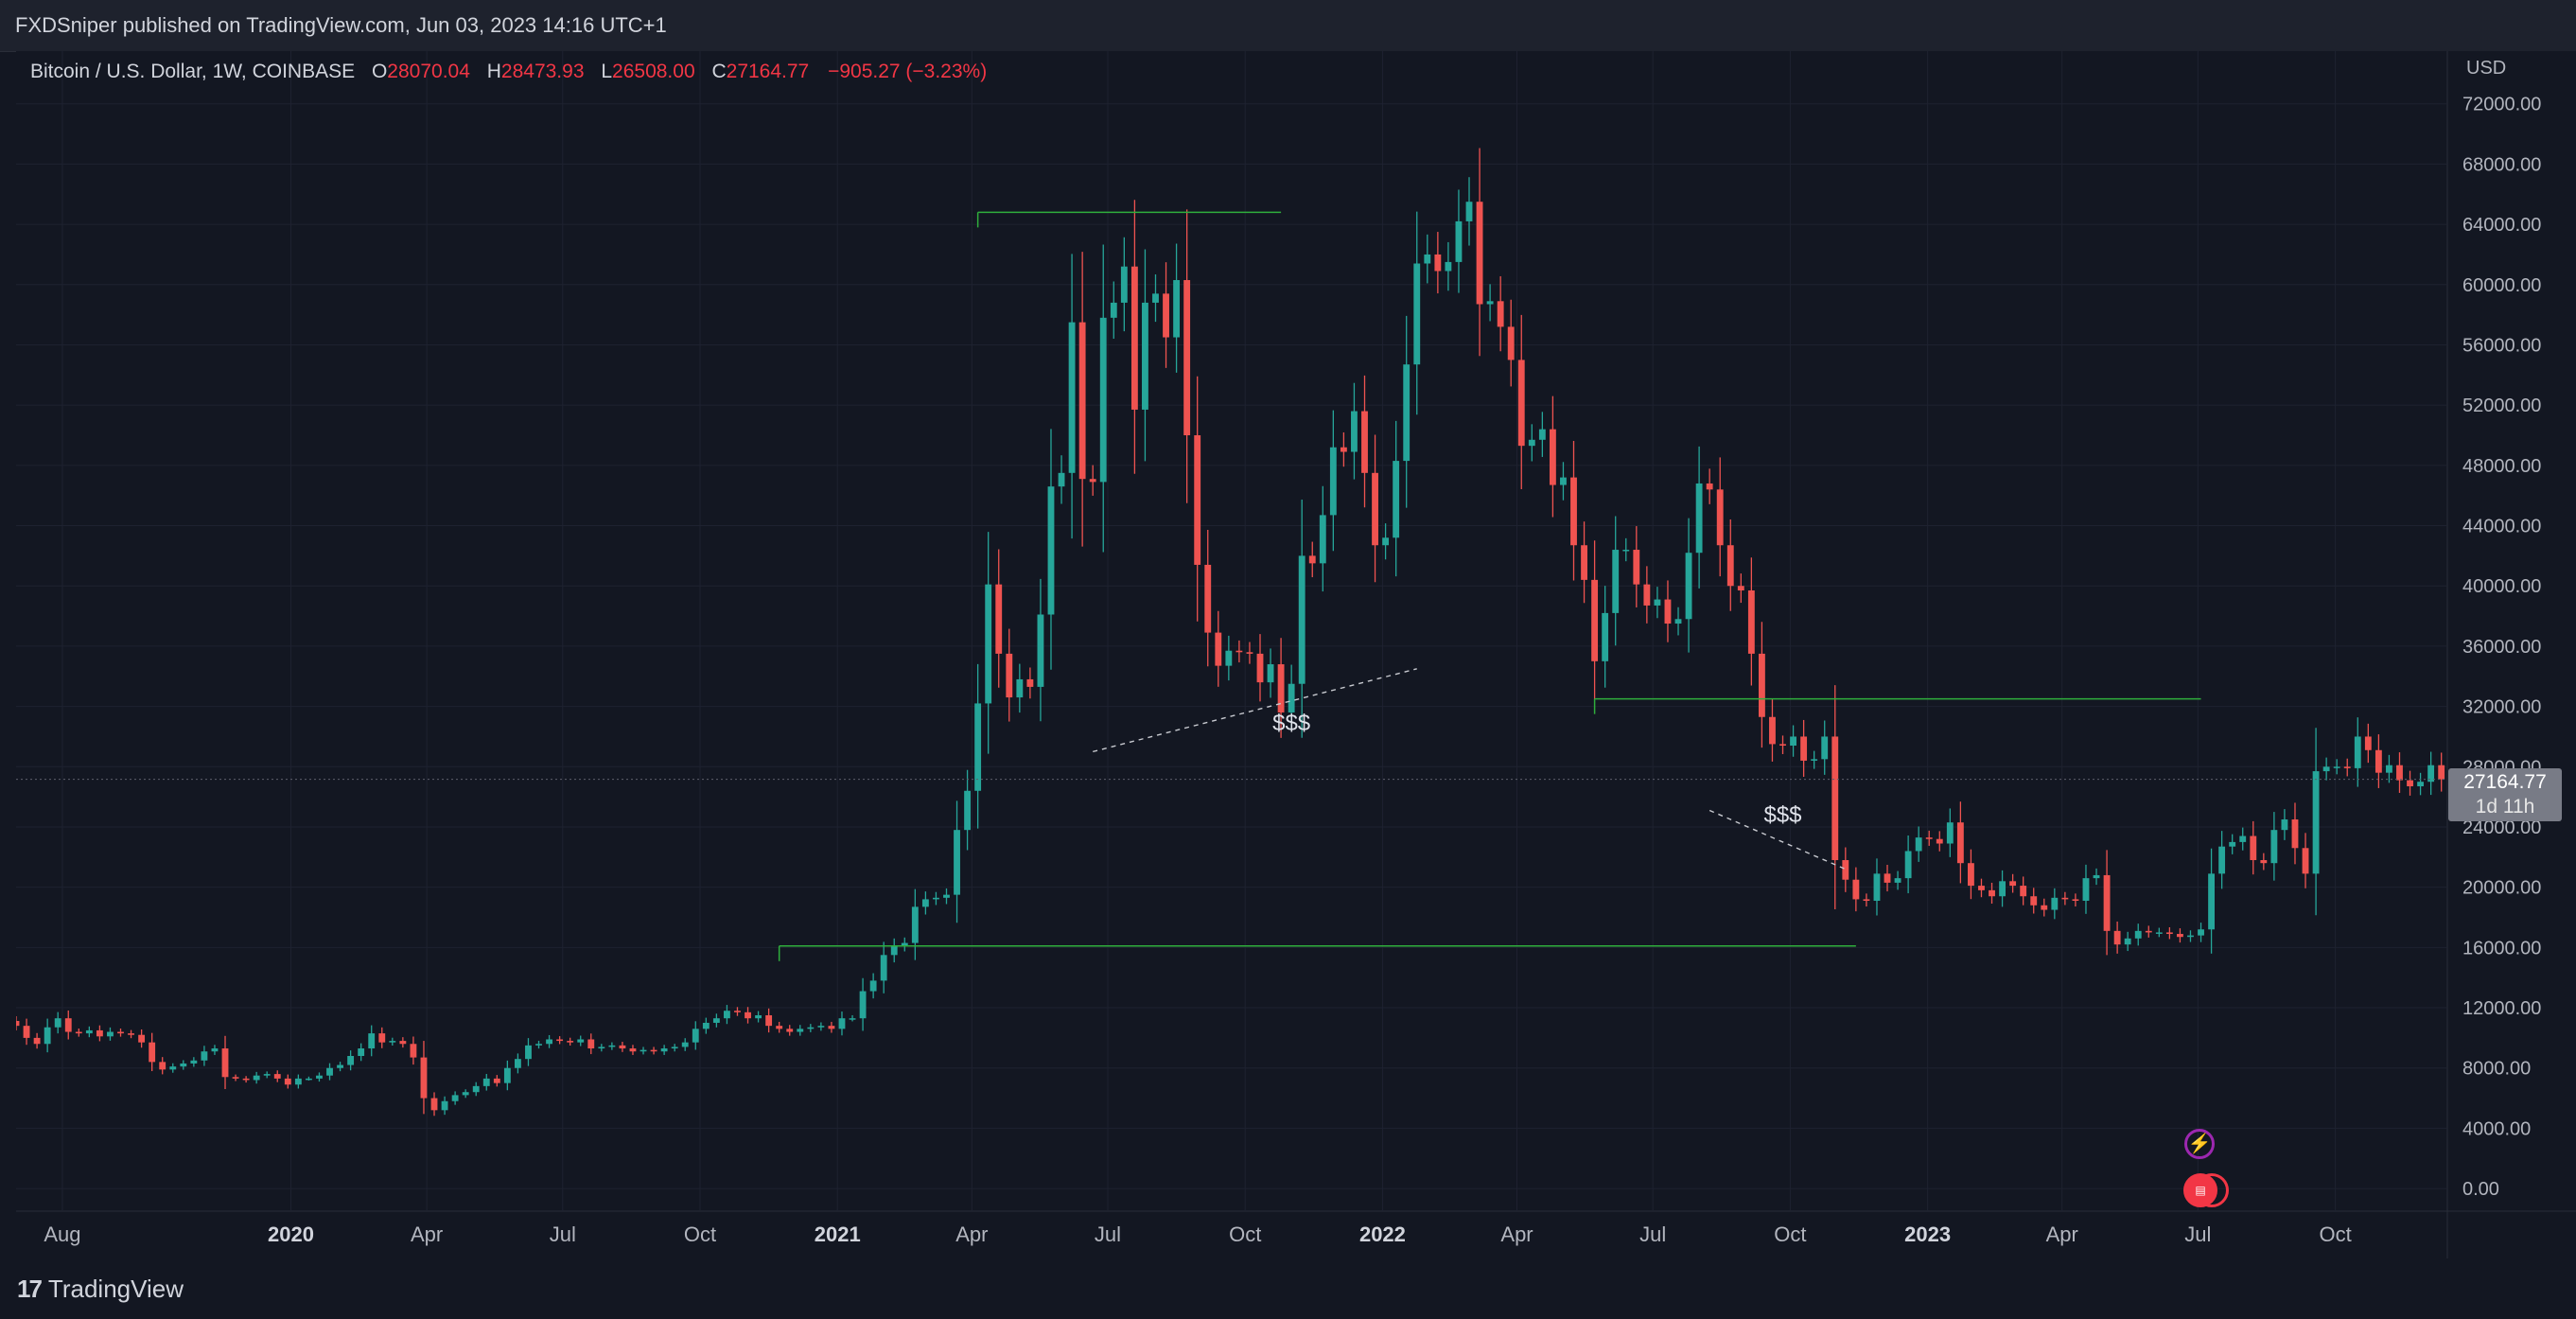 Image resolution: width=2576 pixels, height=1319 pixels. I want to click on time-axis-label: 2022, so click(1383, 1234).